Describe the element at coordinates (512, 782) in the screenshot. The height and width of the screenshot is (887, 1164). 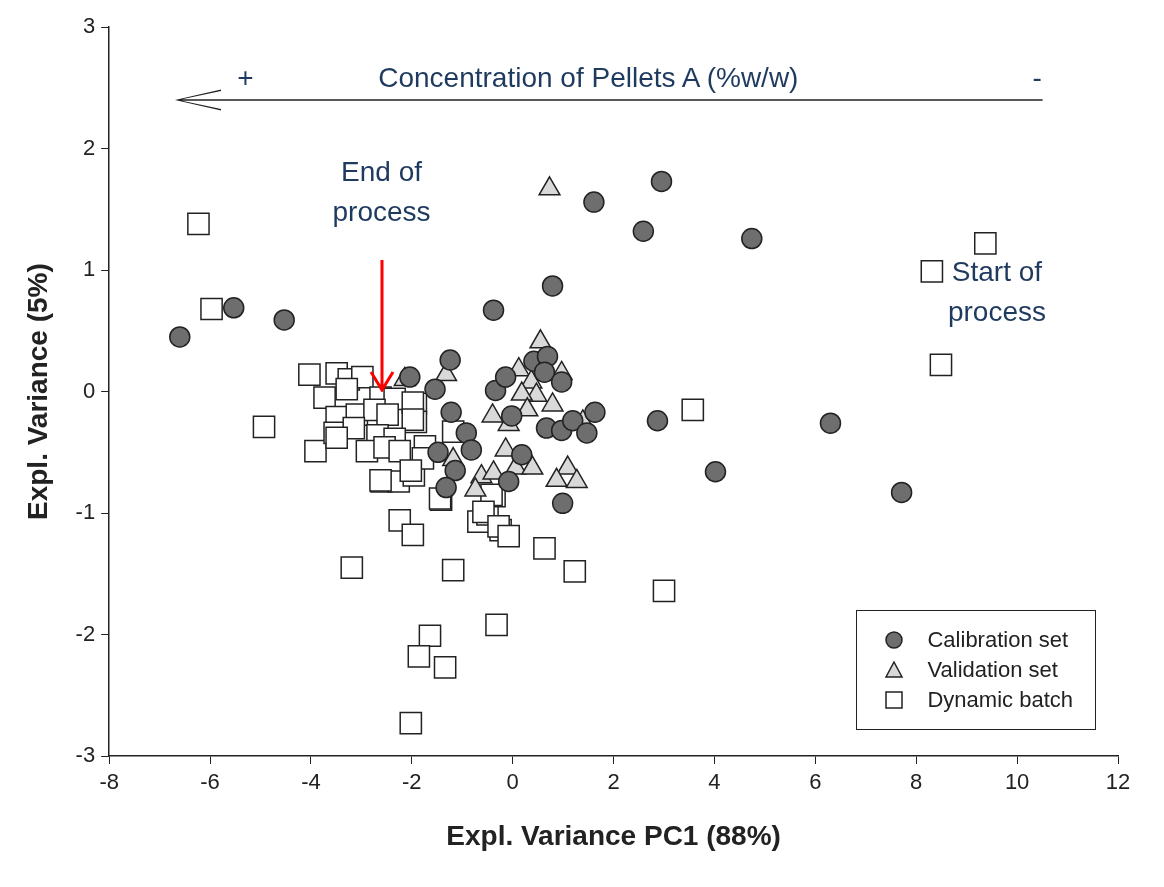
I see `x-tick-label: 0` at that location.